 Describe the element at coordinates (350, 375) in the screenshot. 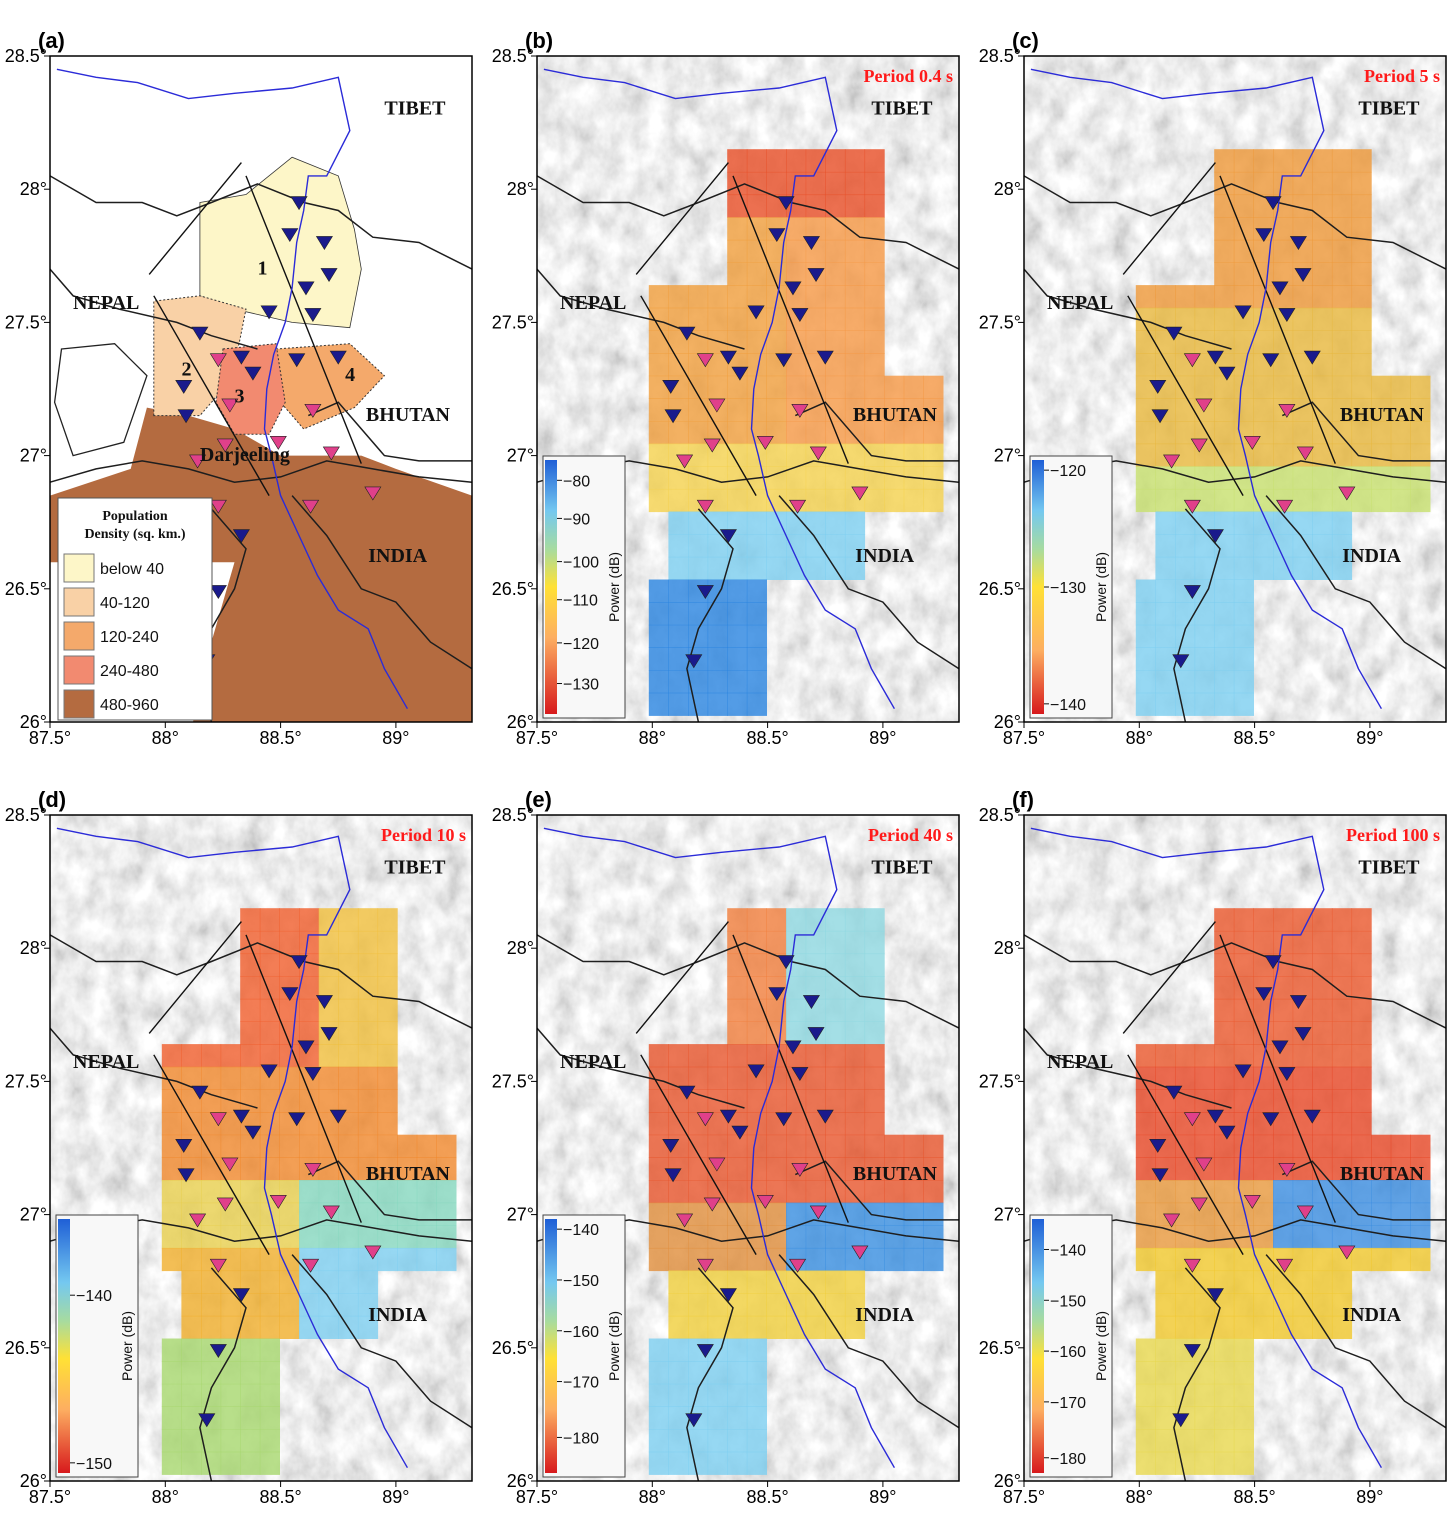

I see `zone-label-4: 4` at that location.